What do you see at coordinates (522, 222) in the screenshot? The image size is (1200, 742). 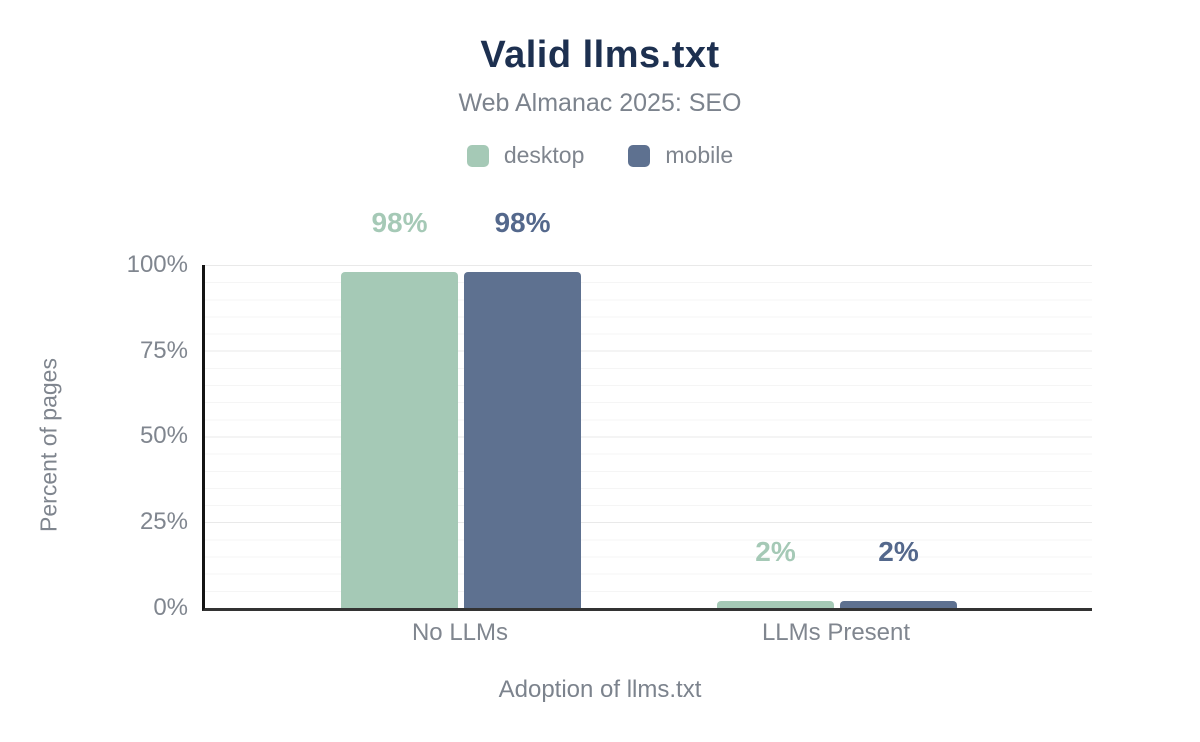 I see `value-label-mobile-no-llms: 98%` at bounding box center [522, 222].